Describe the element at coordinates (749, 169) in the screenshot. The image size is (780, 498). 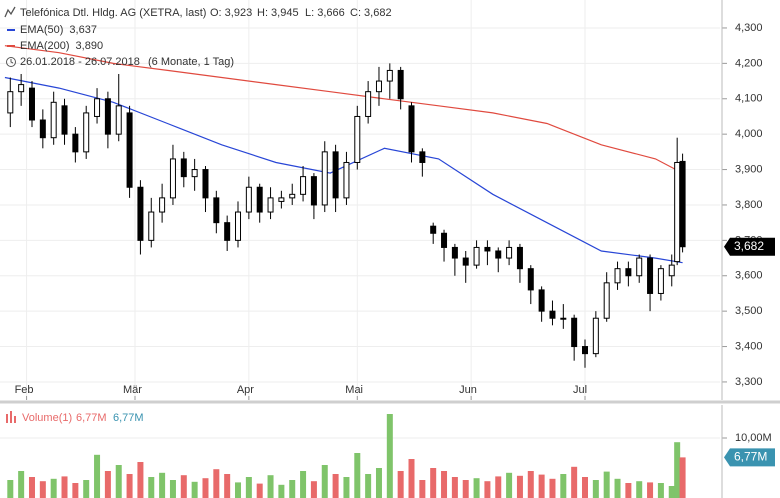
I see `y-tick-label: 3,900` at that location.